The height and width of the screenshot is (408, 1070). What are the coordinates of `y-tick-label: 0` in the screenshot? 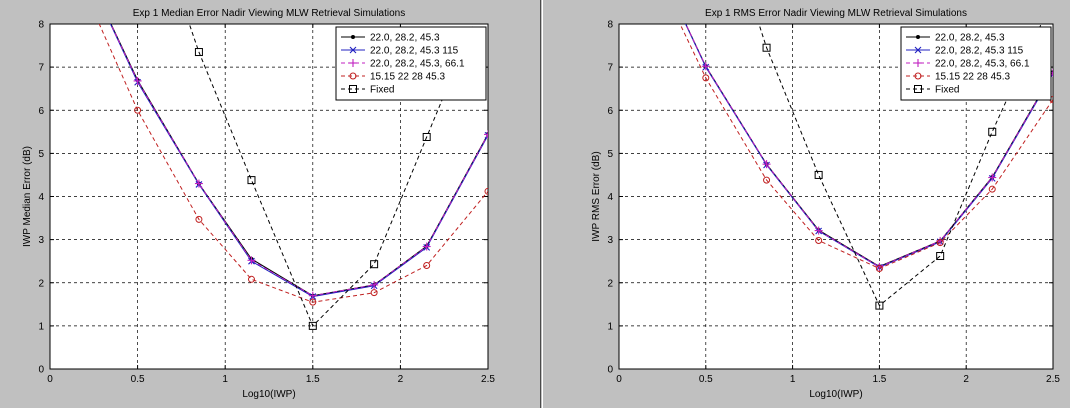 It's located at (610, 370).